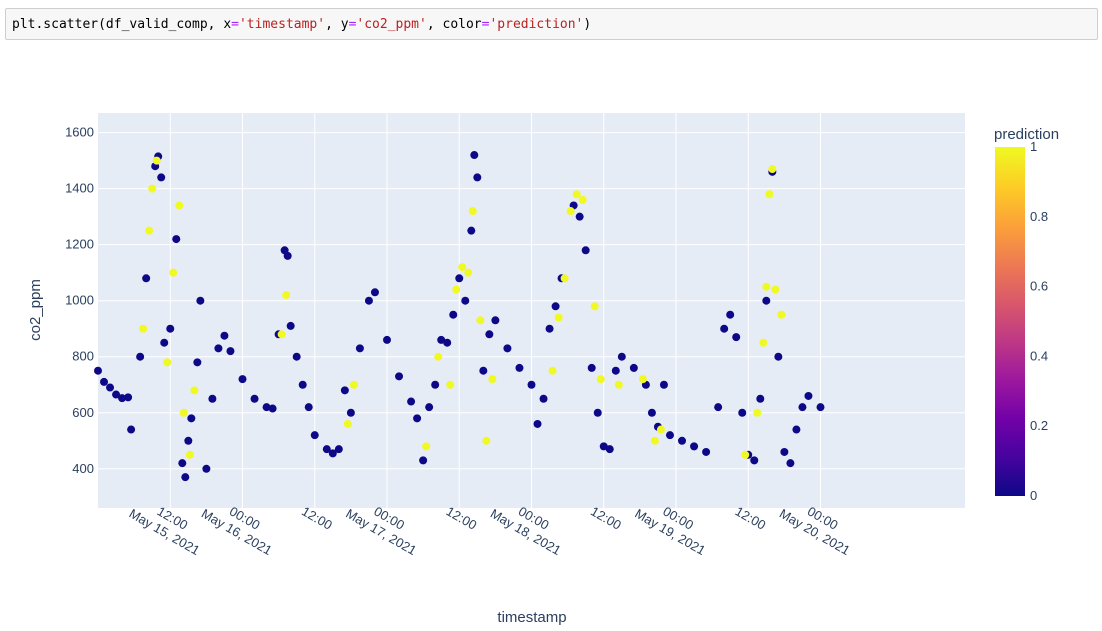 The width and height of the screenshot is (1102, 631). I want to click on colorbar, so click(1010, 321).